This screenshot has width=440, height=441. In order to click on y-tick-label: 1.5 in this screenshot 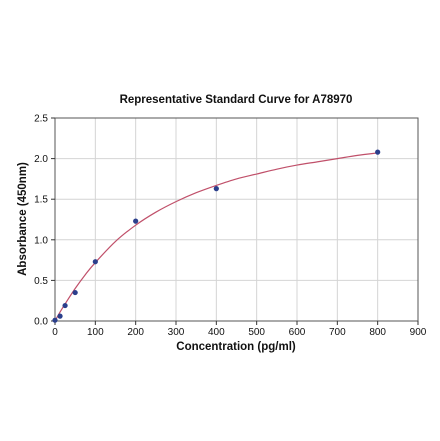, I will do `click(41, 200)`.